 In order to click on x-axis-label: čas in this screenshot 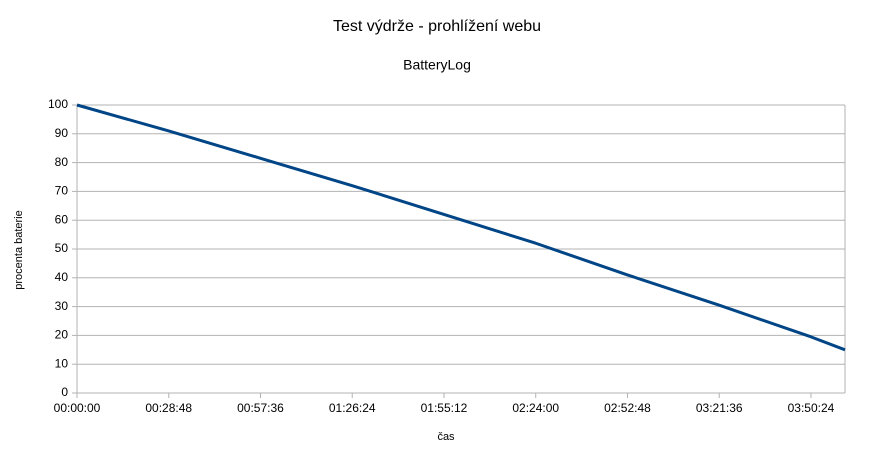, I will do `click(446, 437)`.